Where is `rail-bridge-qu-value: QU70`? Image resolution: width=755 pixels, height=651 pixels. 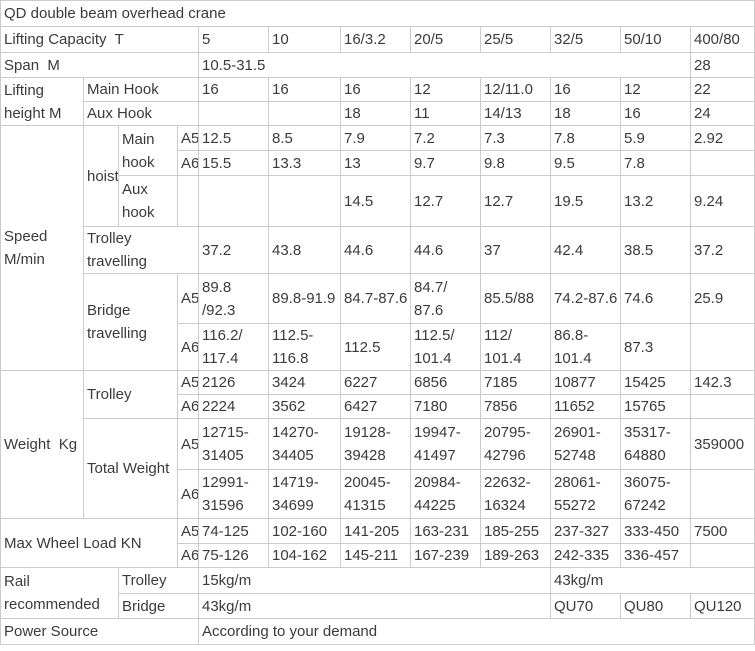
rail-bridge-qu-value: QU70 is located at coordinates (585, 606).